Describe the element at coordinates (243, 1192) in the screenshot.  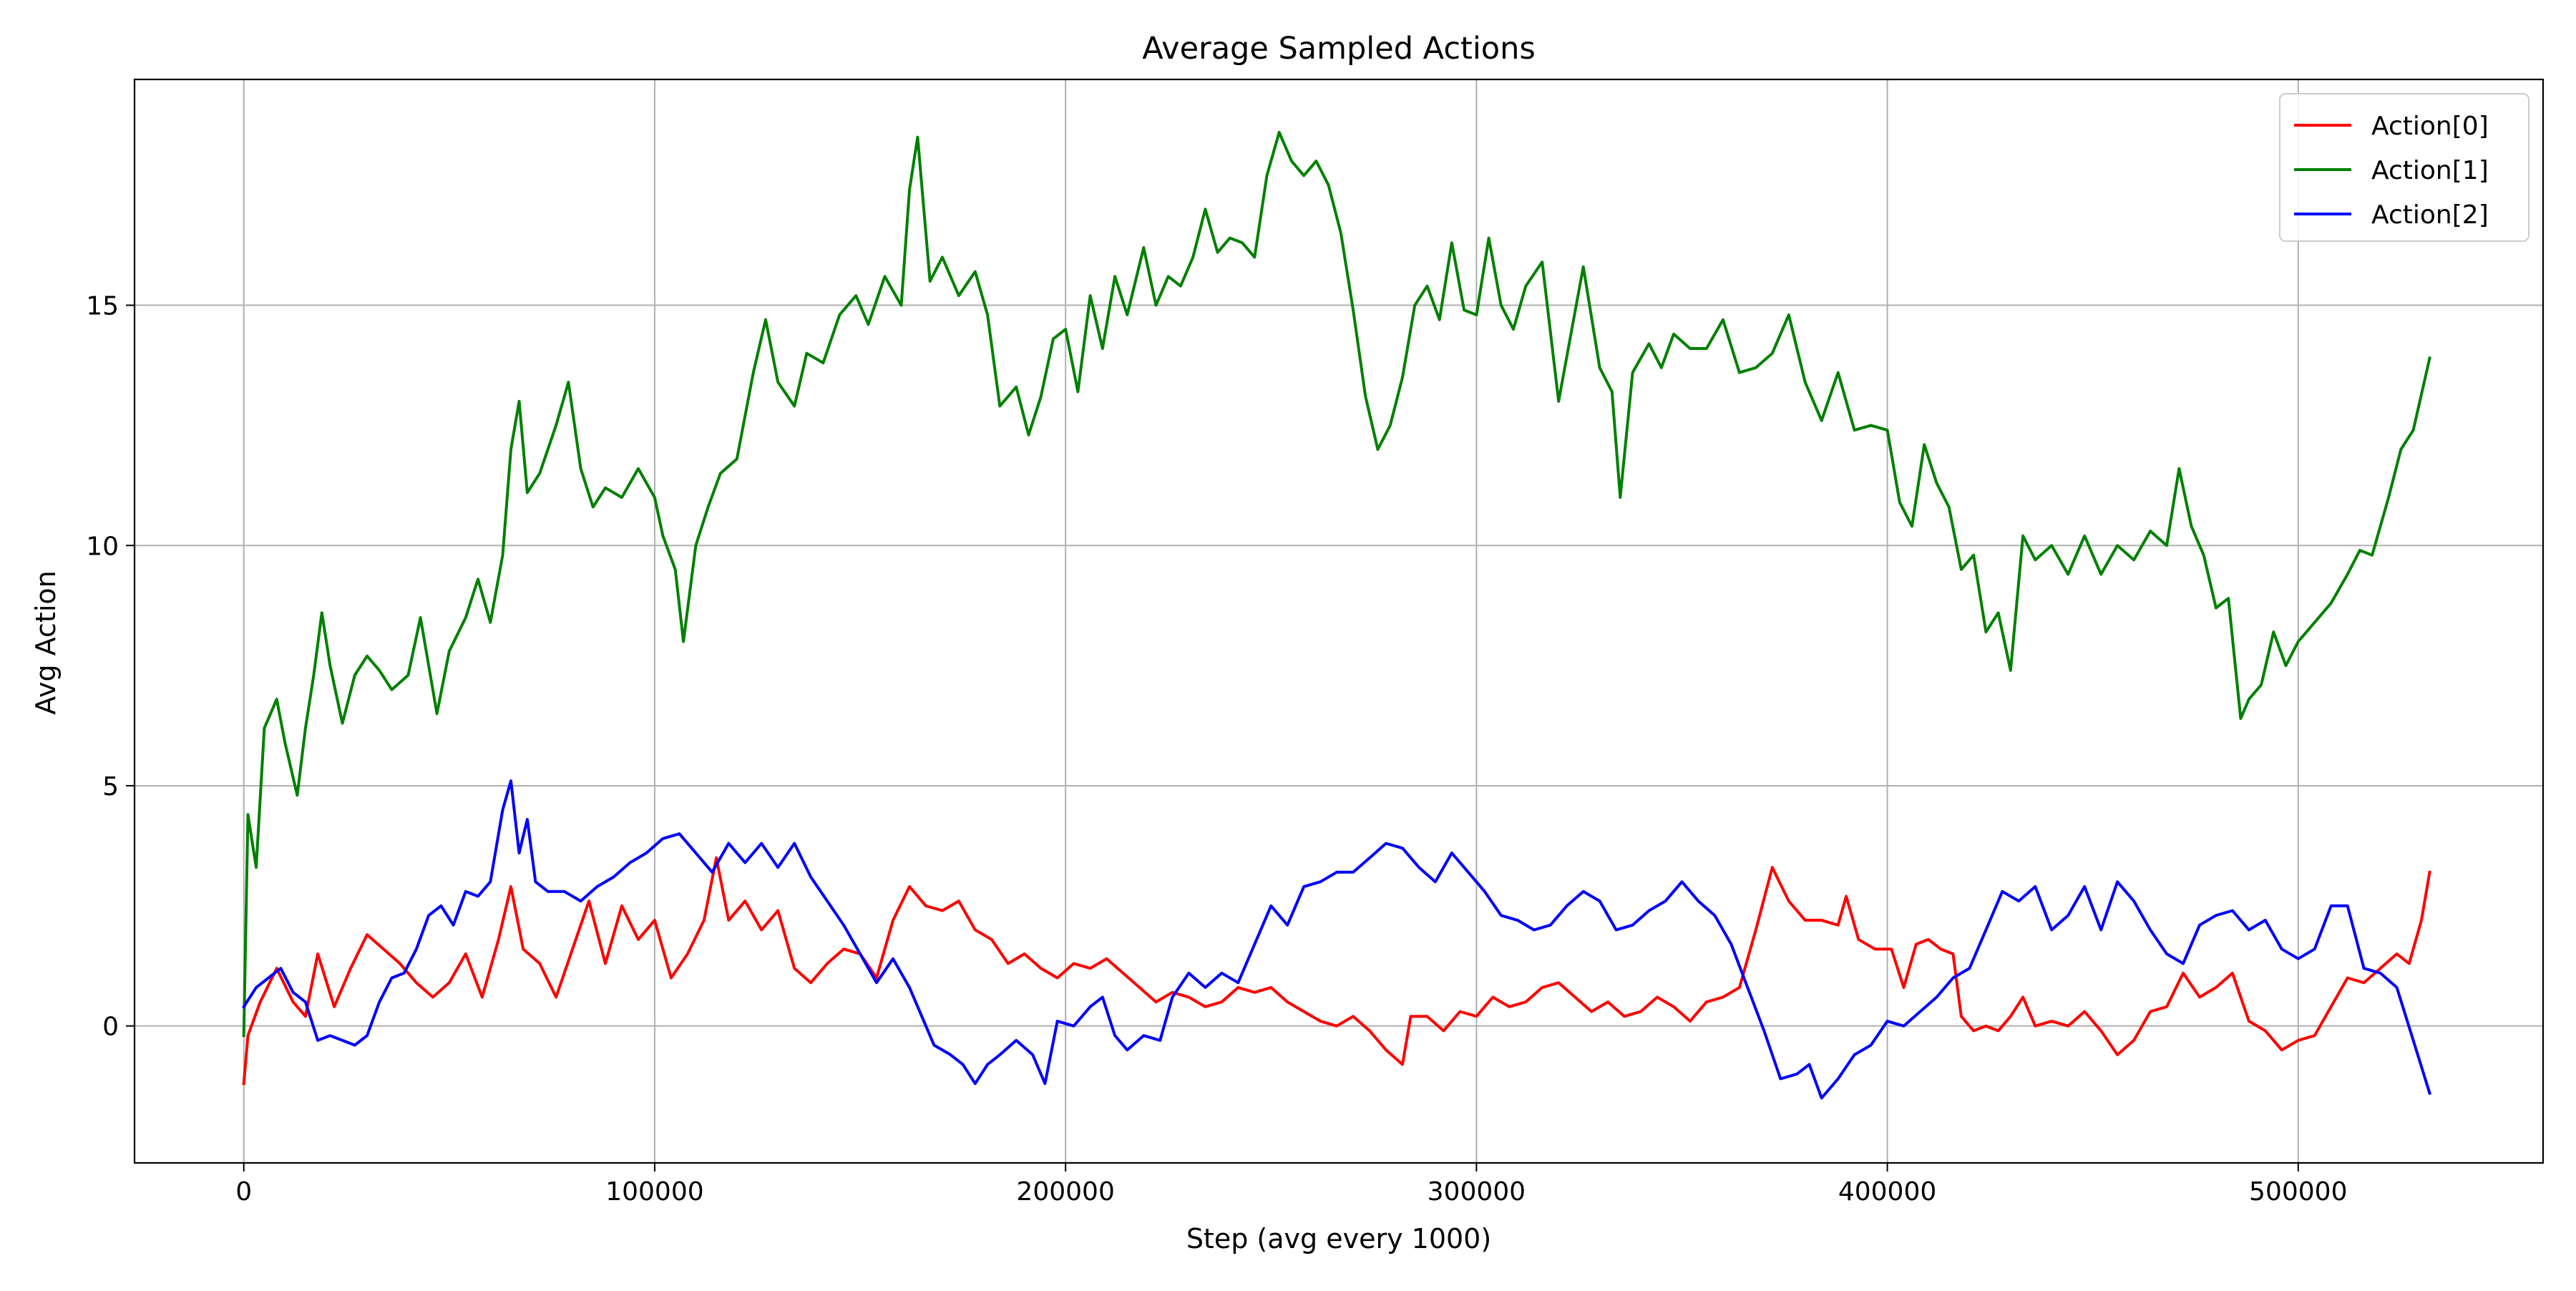
I see `x-tick-label: 0` at that location.